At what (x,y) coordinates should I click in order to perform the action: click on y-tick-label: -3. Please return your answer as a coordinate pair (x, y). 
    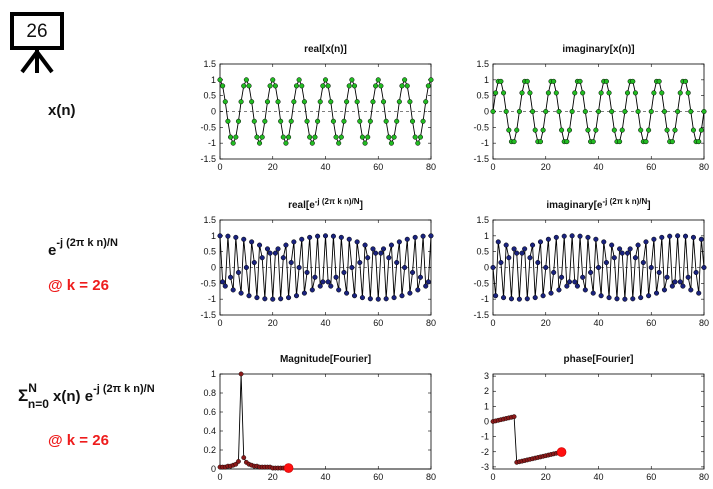
    Looking at the image, I should click on (485, 467).